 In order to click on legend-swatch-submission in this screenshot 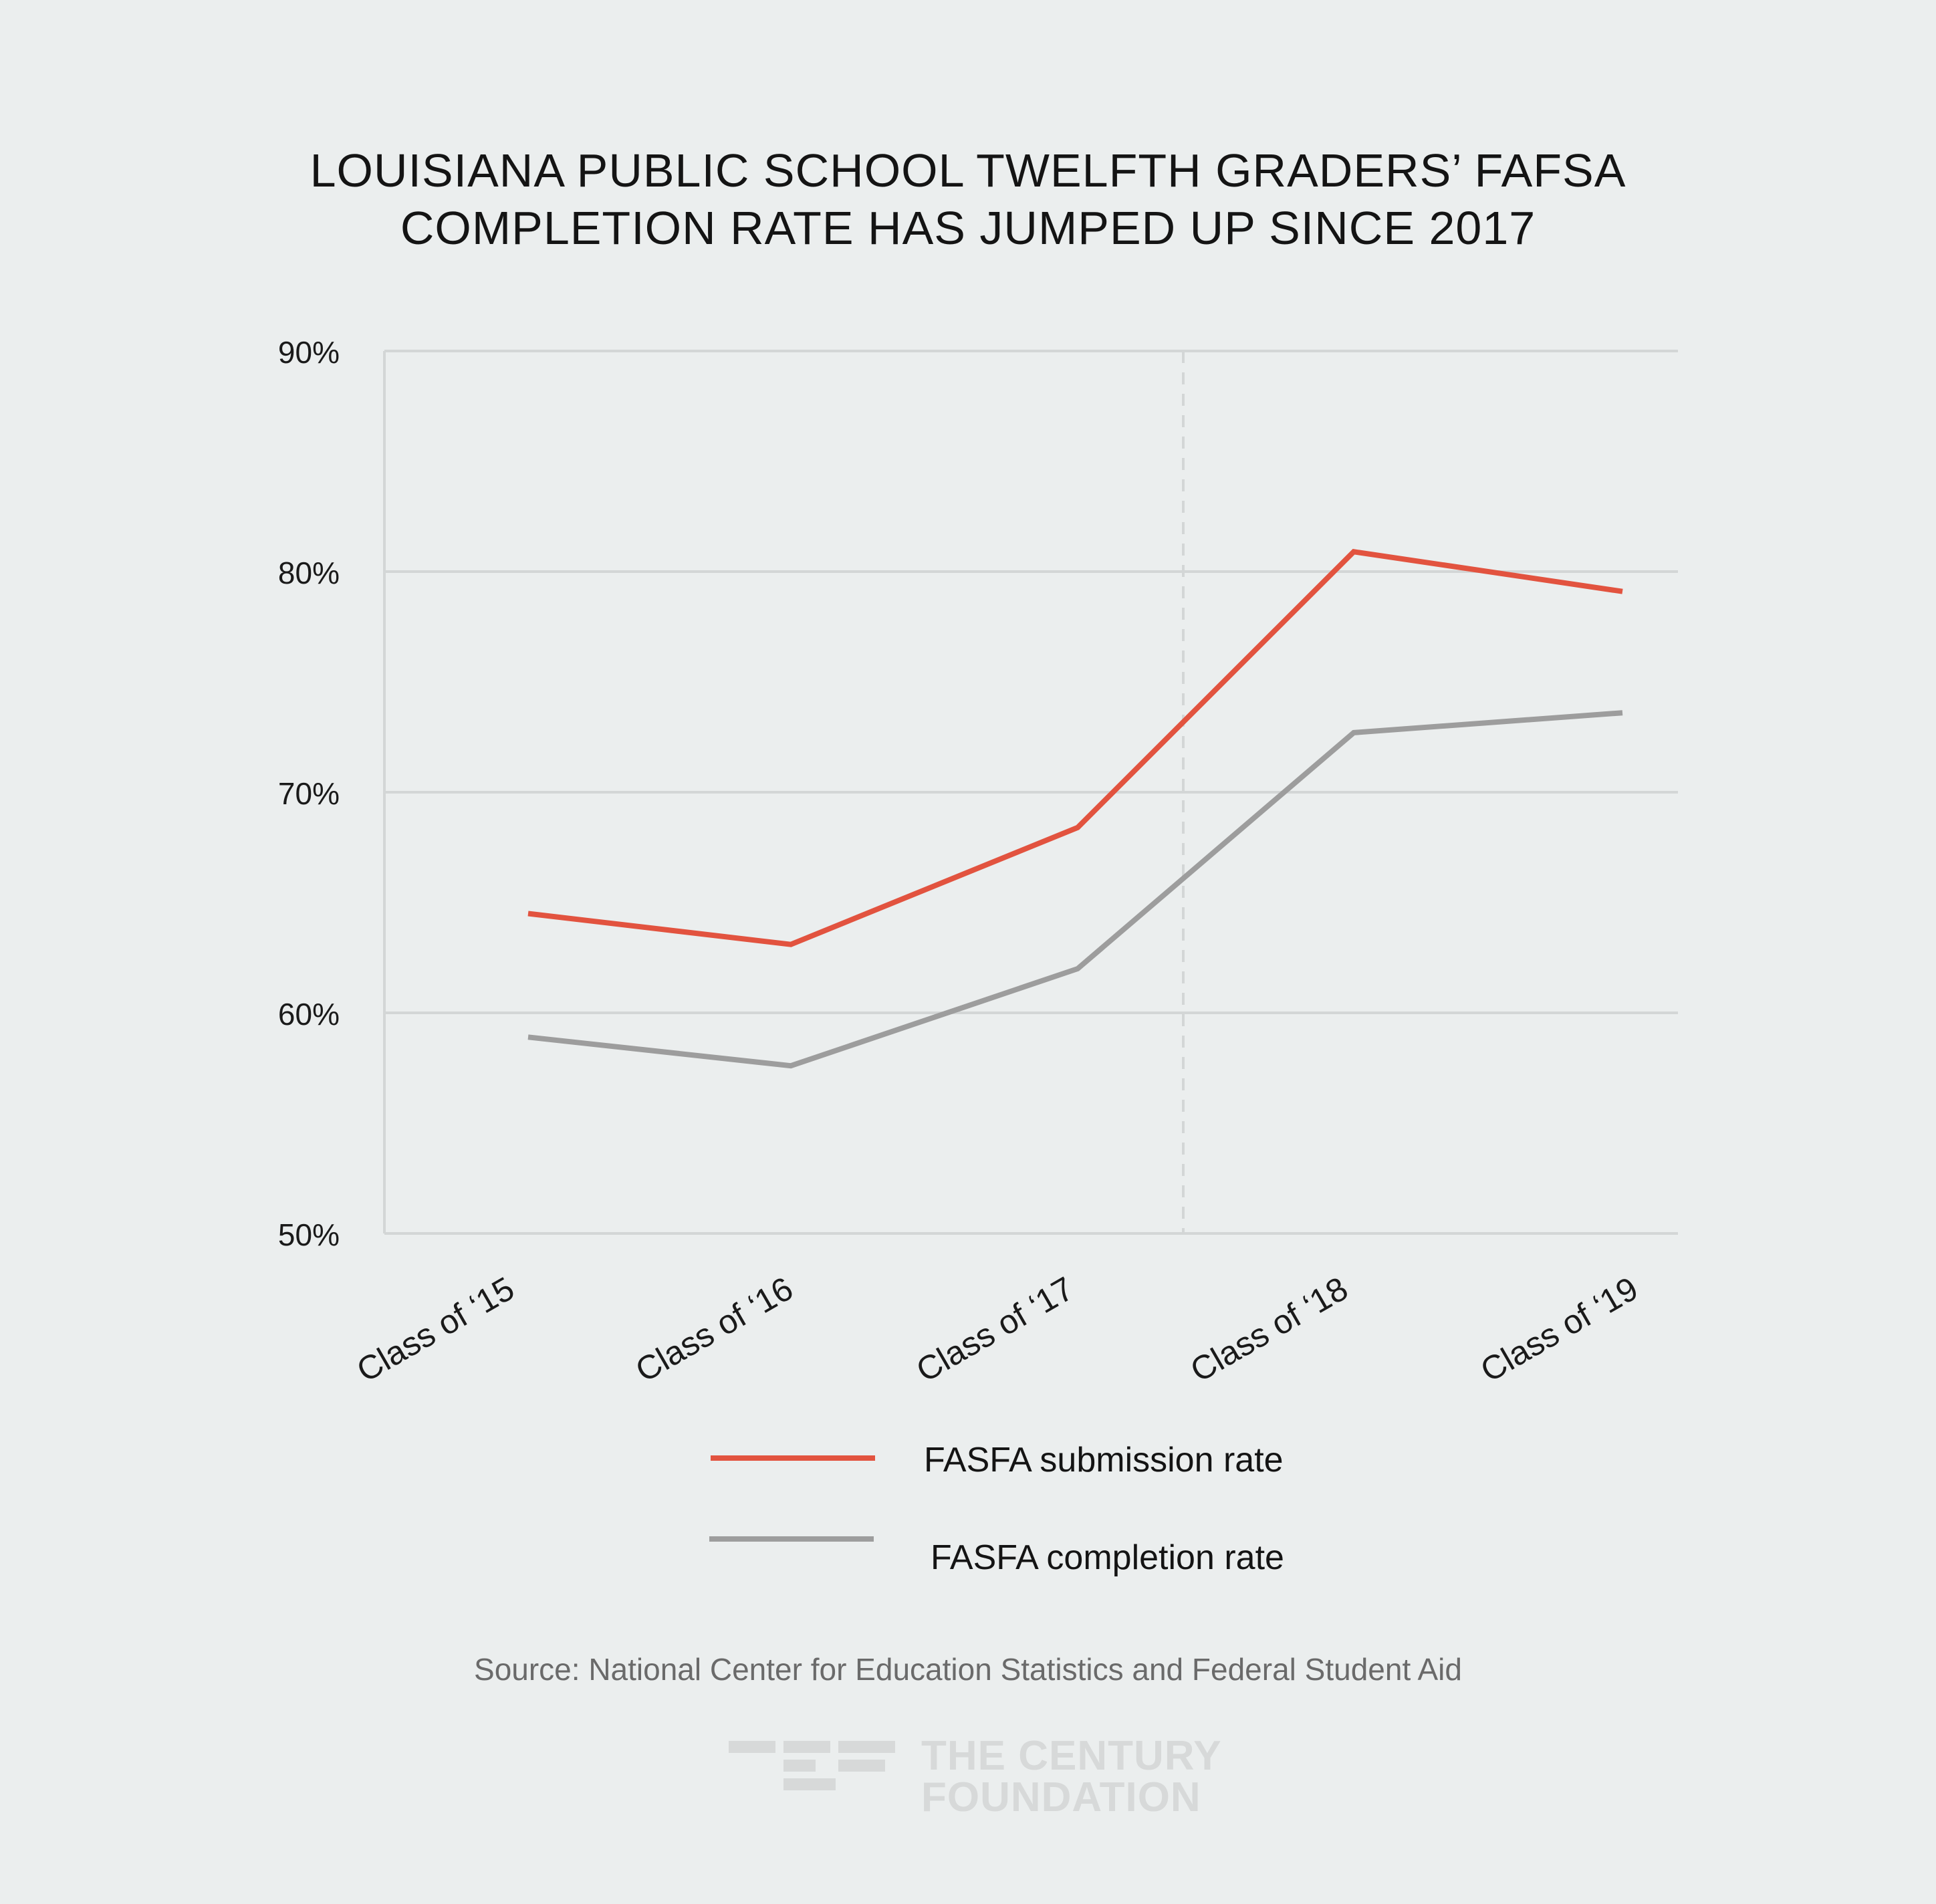, I will do `click(793, 1458)`.